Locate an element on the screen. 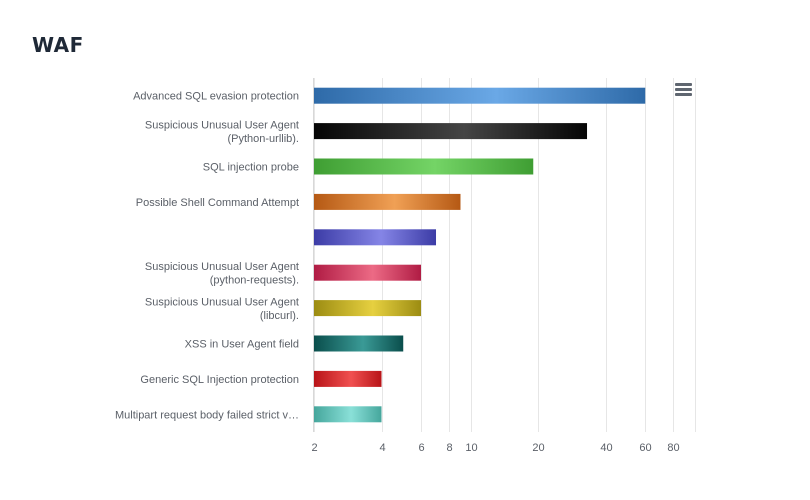 This screenshot has width=810, height=500. x-tick-label: 8 is located at coordinates (449, 448).